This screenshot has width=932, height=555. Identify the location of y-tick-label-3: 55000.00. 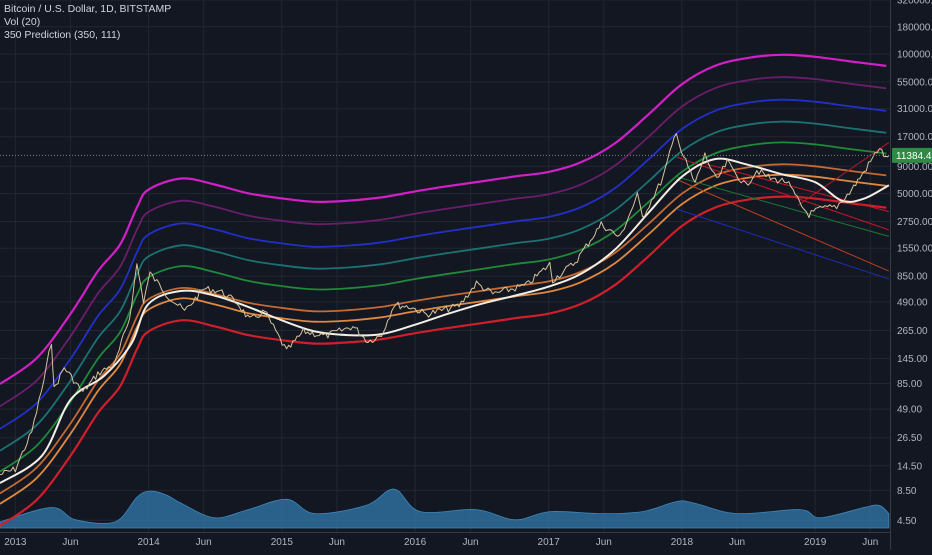
(914, 83).